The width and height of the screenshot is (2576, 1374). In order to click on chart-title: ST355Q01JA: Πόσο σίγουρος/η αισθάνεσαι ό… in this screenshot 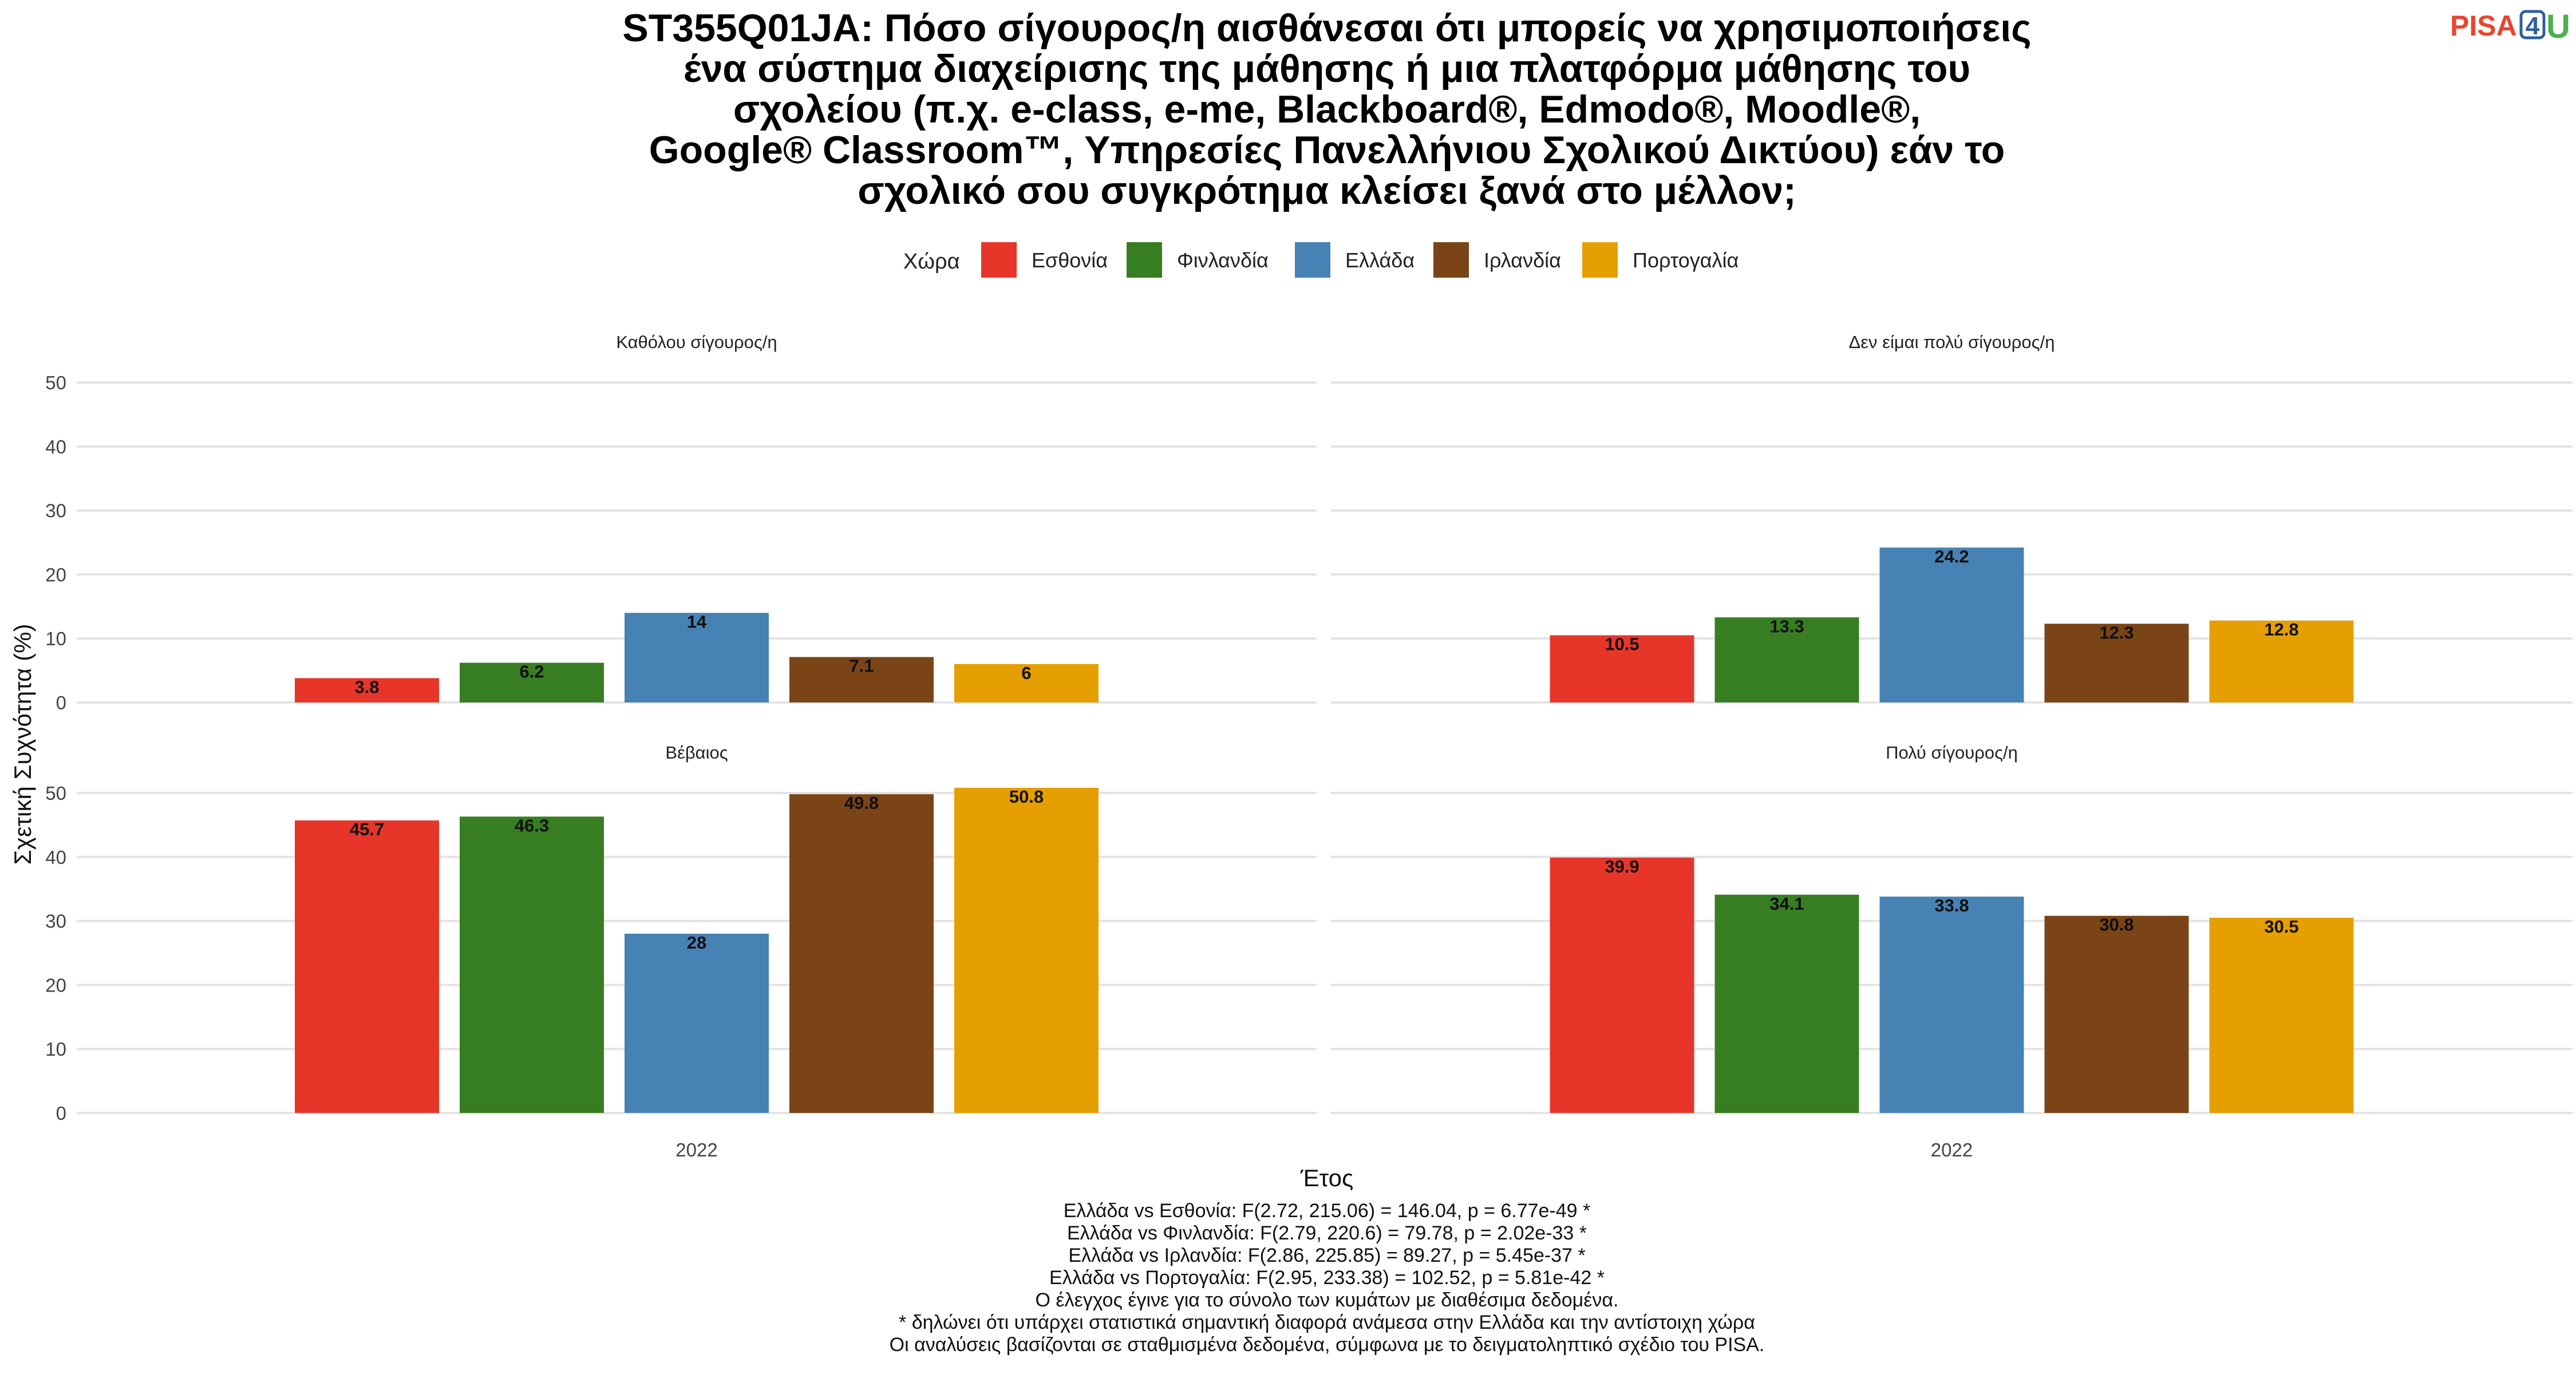, I will do `click(1326, 109)`.